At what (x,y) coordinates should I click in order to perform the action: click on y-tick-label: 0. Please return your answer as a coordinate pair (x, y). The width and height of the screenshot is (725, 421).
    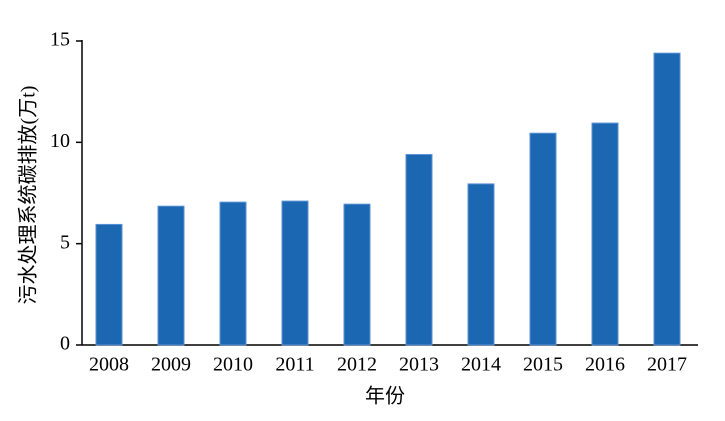
    Looking at the image, I should click on (65, 344).